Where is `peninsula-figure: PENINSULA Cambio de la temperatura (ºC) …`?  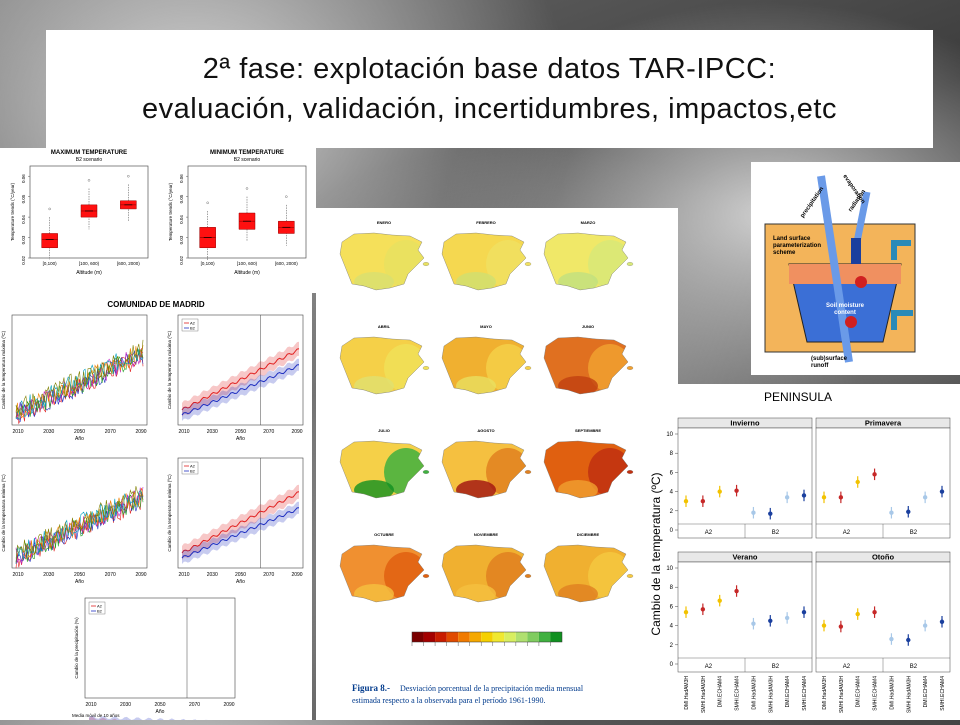
peninsula-figure: PENINSULA Cambio de la temperatura (ºC) … is located at coordinates (800, 551).